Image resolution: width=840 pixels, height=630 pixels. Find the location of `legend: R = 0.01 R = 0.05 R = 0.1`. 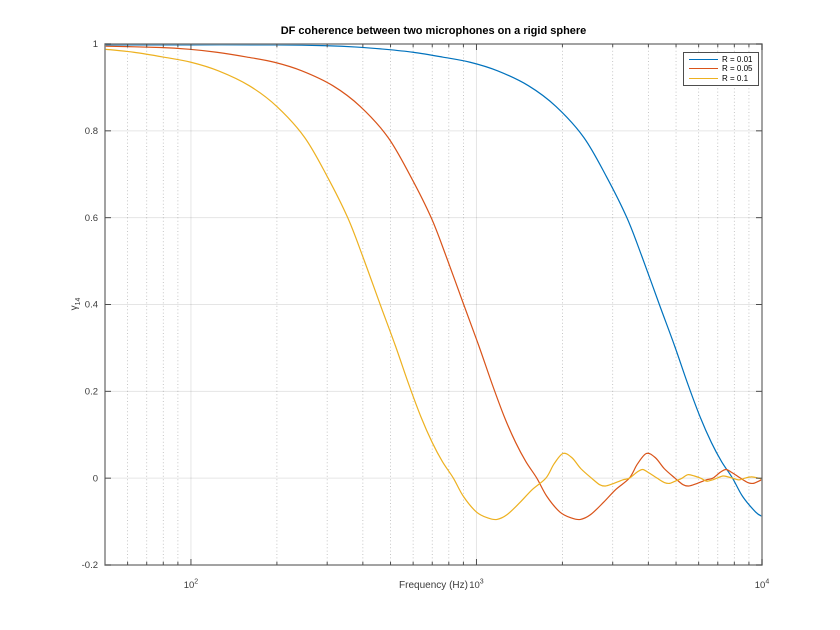

legend: R = 0.01 R = 0.05 R = 0.1 is located at coordinates (721, 69).